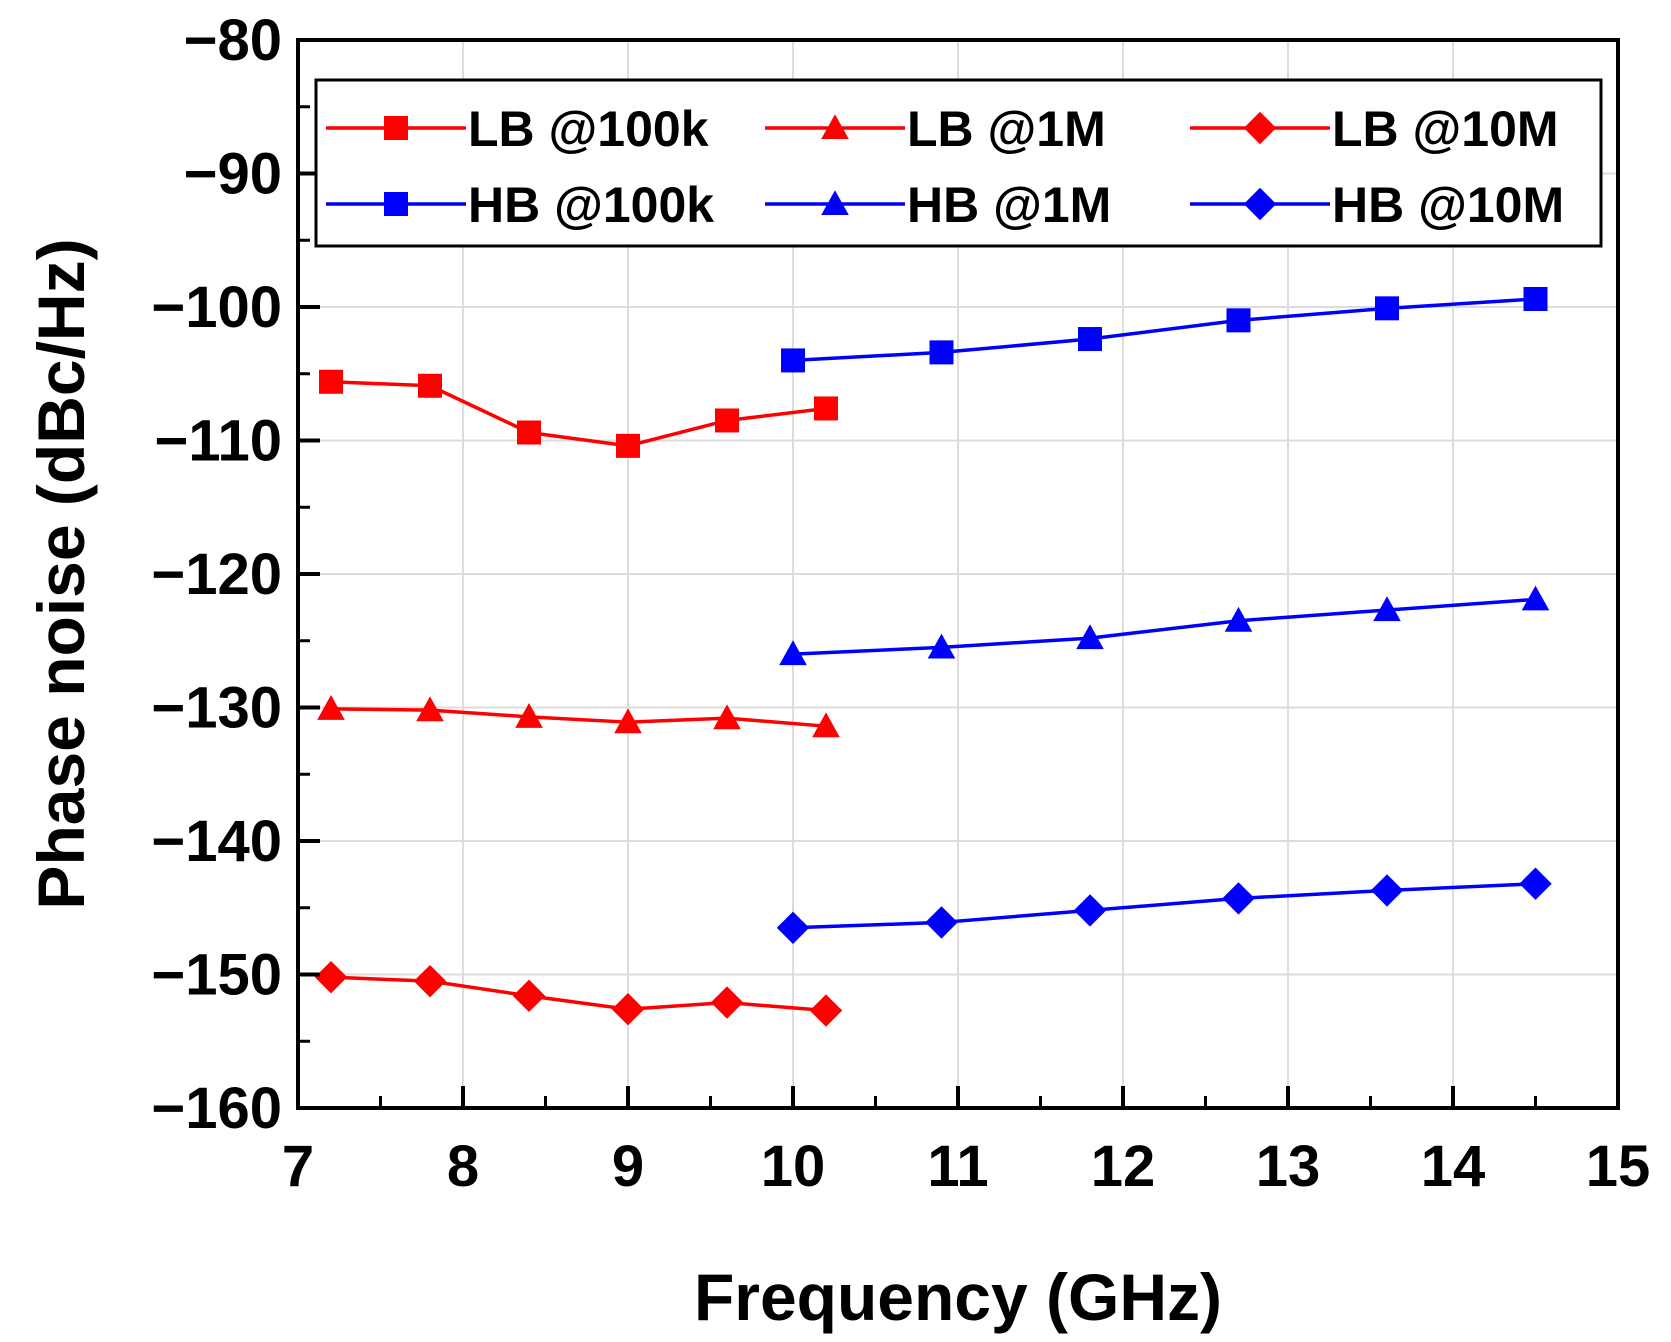  What do you see at coordinates (1123, 1166) in the screenshot?
I see `x-tick-label: 12` at bounding box center [1123, 1166].